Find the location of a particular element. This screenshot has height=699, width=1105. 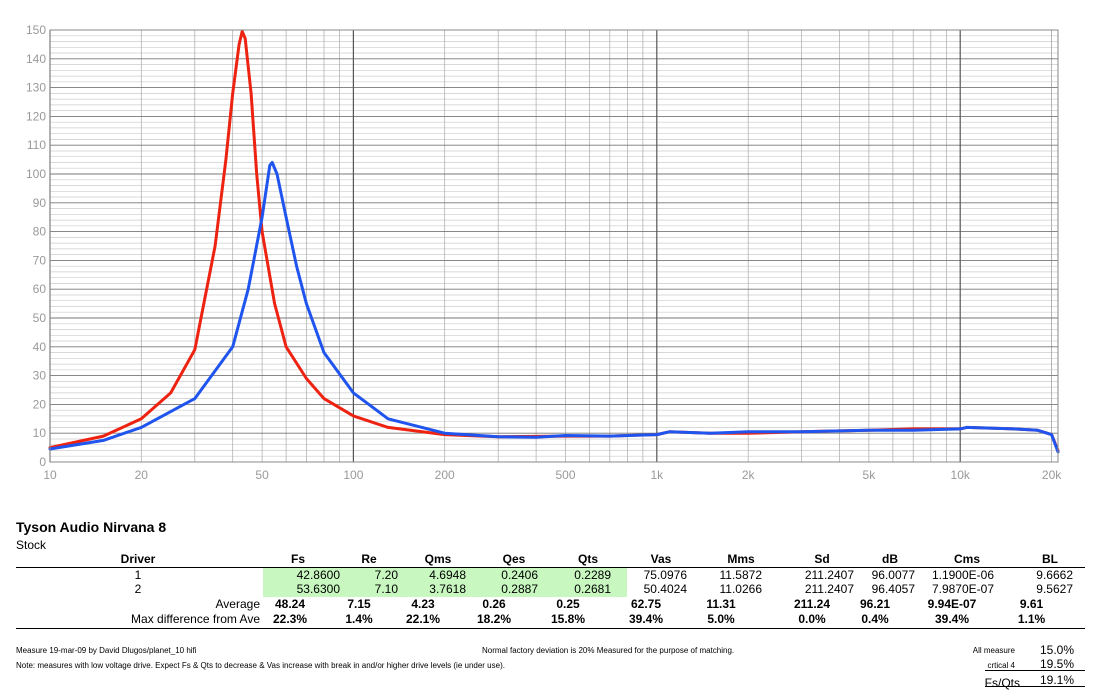

table-cell: 0.26 is located at coordinates (494, 604).